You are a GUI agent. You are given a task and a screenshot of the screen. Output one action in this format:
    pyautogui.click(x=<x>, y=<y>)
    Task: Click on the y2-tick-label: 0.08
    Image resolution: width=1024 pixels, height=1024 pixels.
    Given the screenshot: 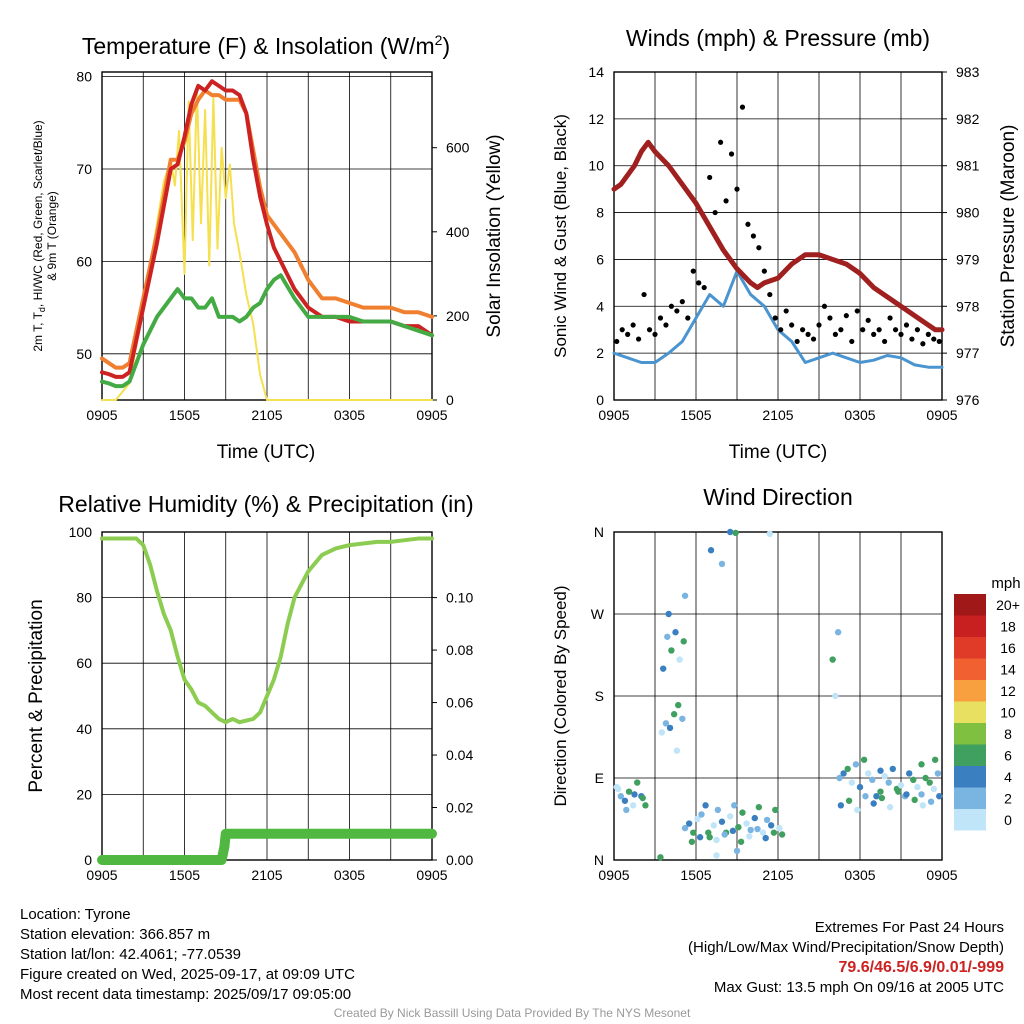 What is the action you would take?
    pyautogui.click(x=459, y=650)
    